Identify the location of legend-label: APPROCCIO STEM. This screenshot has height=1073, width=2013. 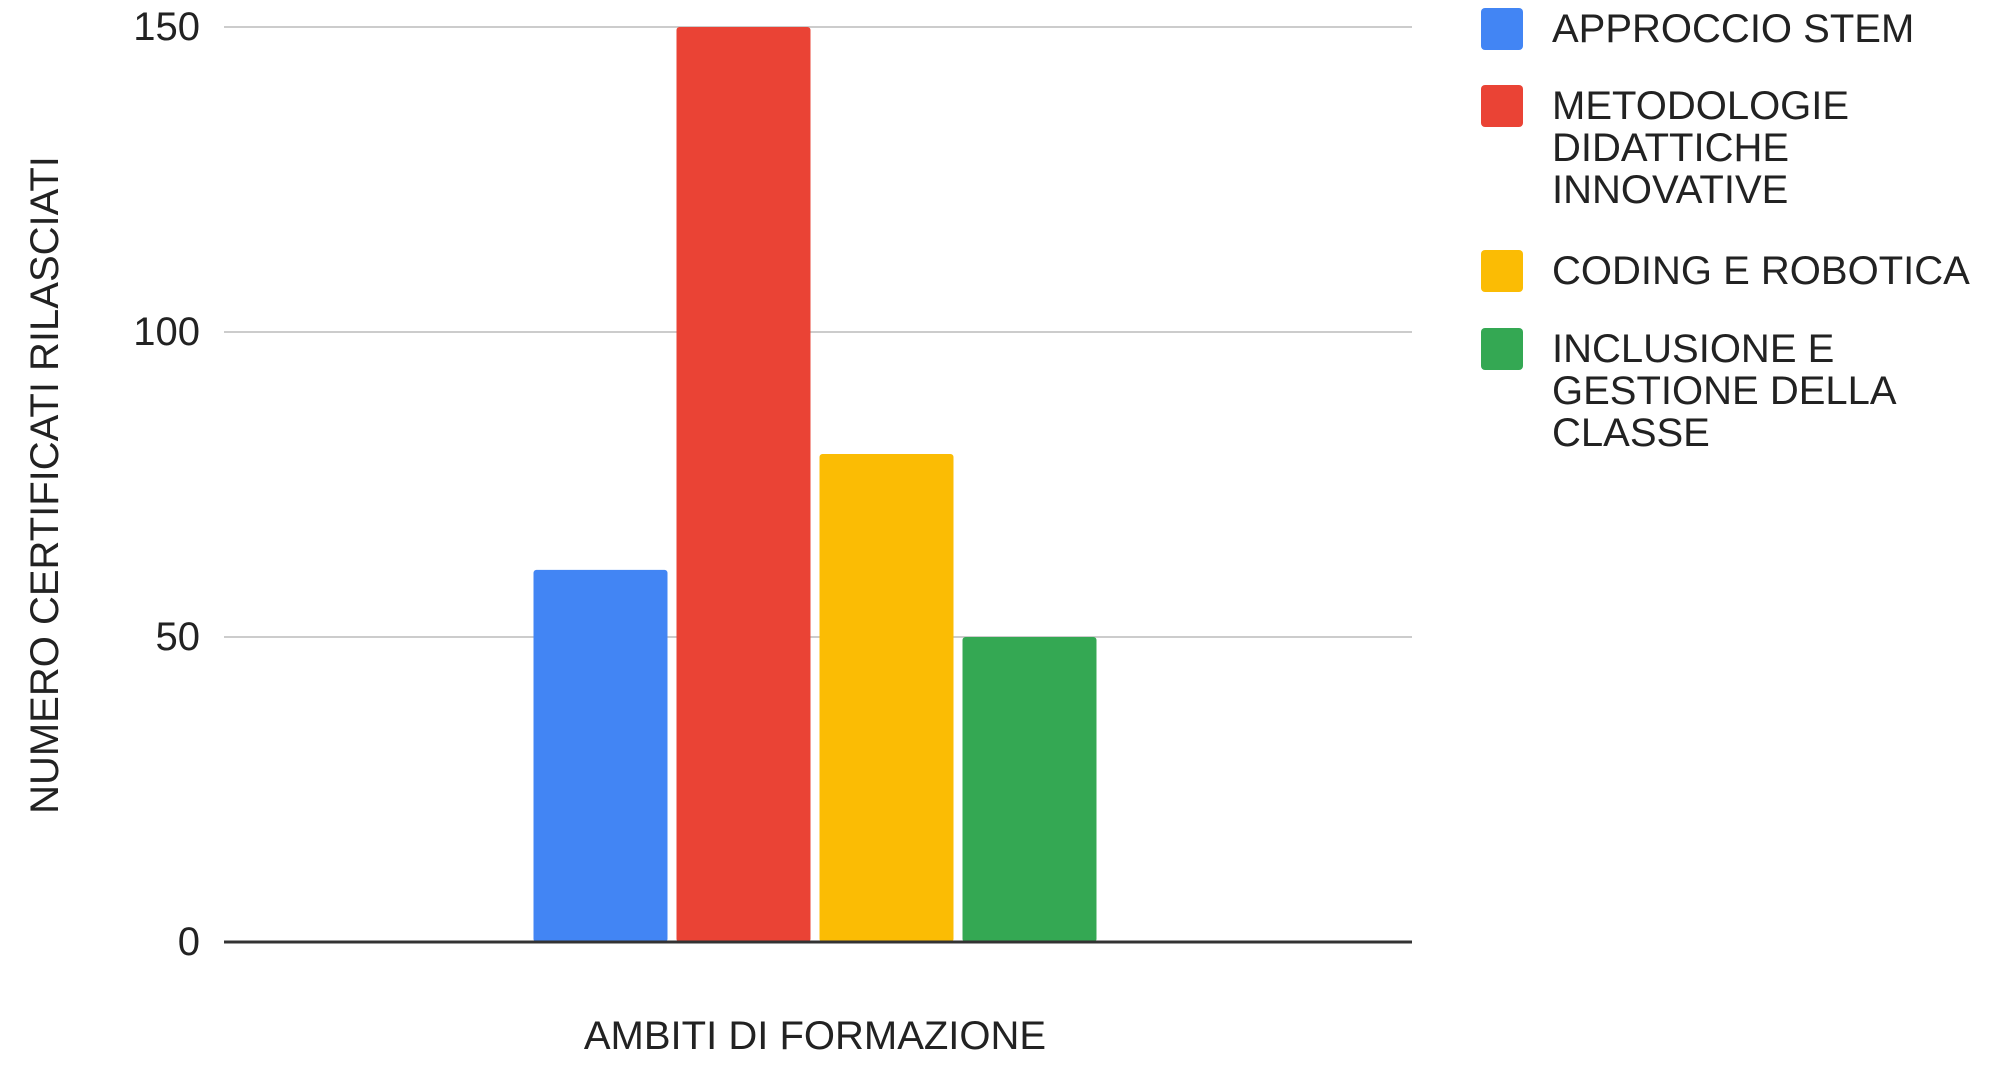
(1733, 29).